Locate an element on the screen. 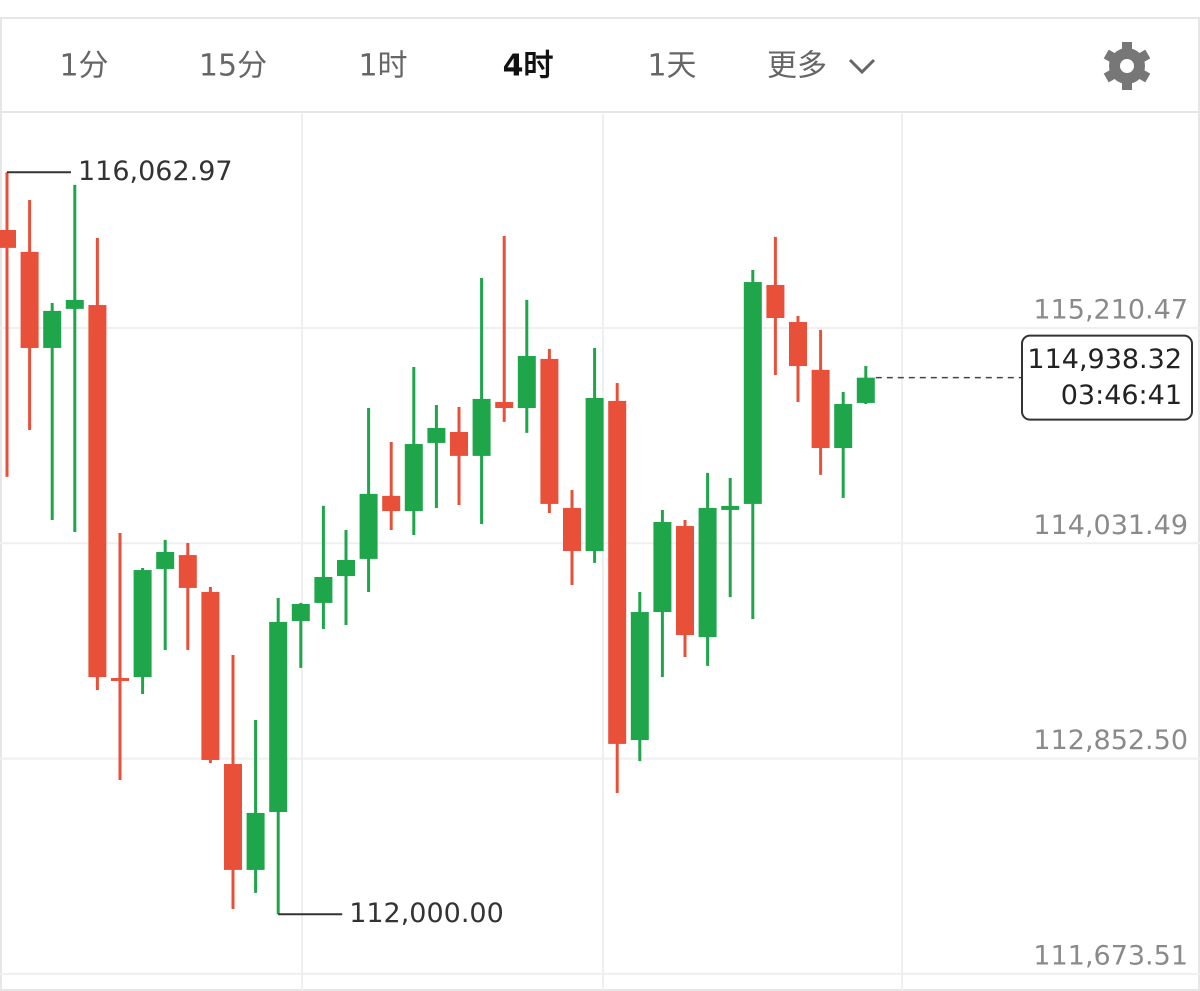  countdown: 03:46:41 is located at coordinates (1121, 395).